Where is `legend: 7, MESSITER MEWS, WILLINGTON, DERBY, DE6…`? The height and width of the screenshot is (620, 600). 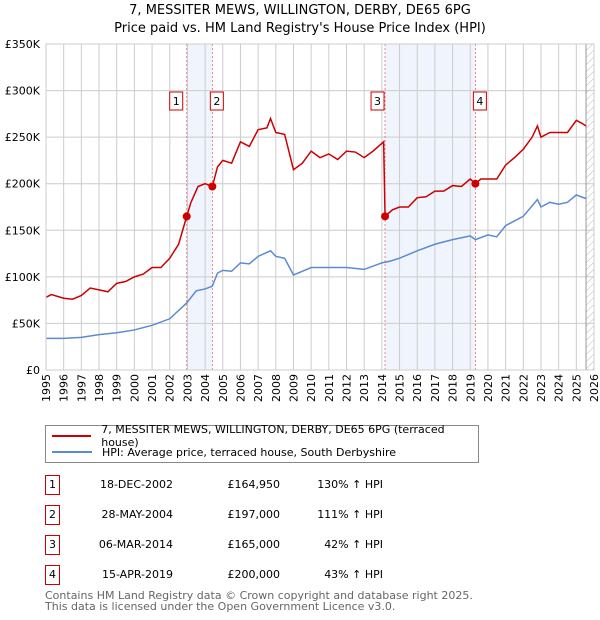 legend: 7, MESSITER MEWS, WILLINGTON, DERBY, DE6… is located at coordinates (262, 443).